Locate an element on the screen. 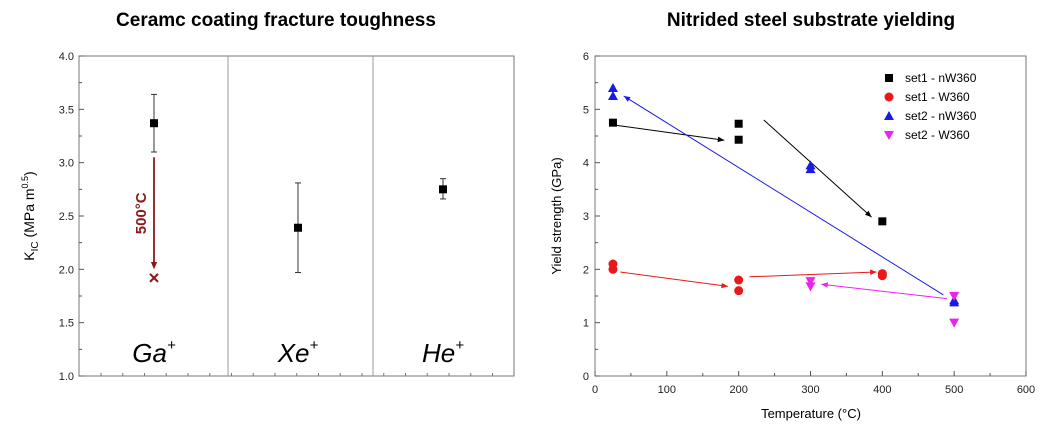  y-tick-label: 3.5 is located at coordinates (66, 110).